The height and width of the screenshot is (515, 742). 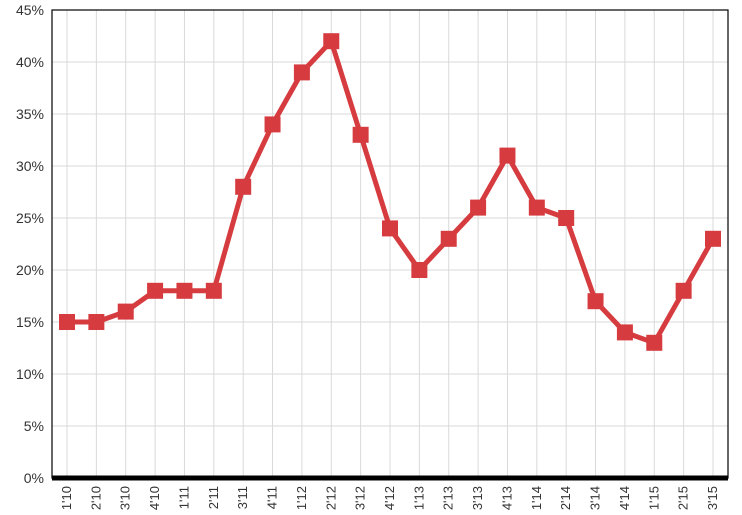 What do you see at coordinates (418, 498) in the screenshot?
I see `x-tick-label: 1'13` at bounding box center [418, 498].